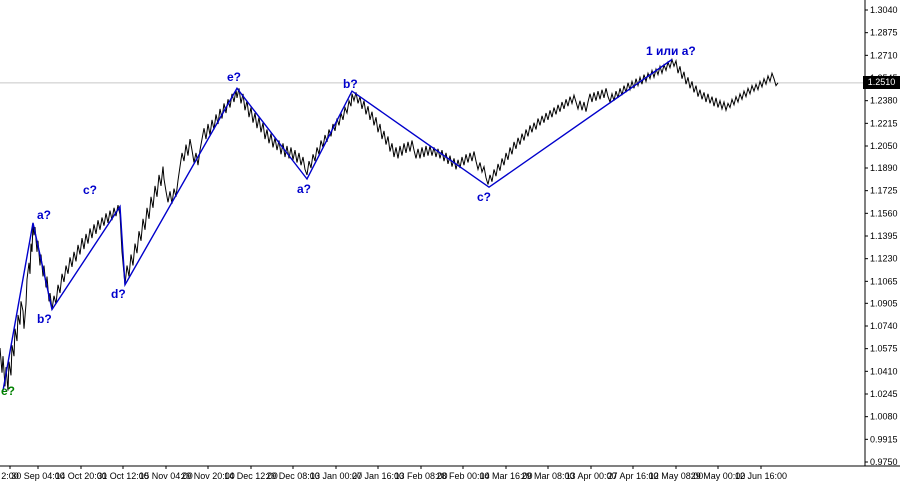 The image size is (900, 485). What do you see at coordinates (884, 303) in the screenshot?
I see `y-axis-label: 1.0905` at bounding box center [884, 303].